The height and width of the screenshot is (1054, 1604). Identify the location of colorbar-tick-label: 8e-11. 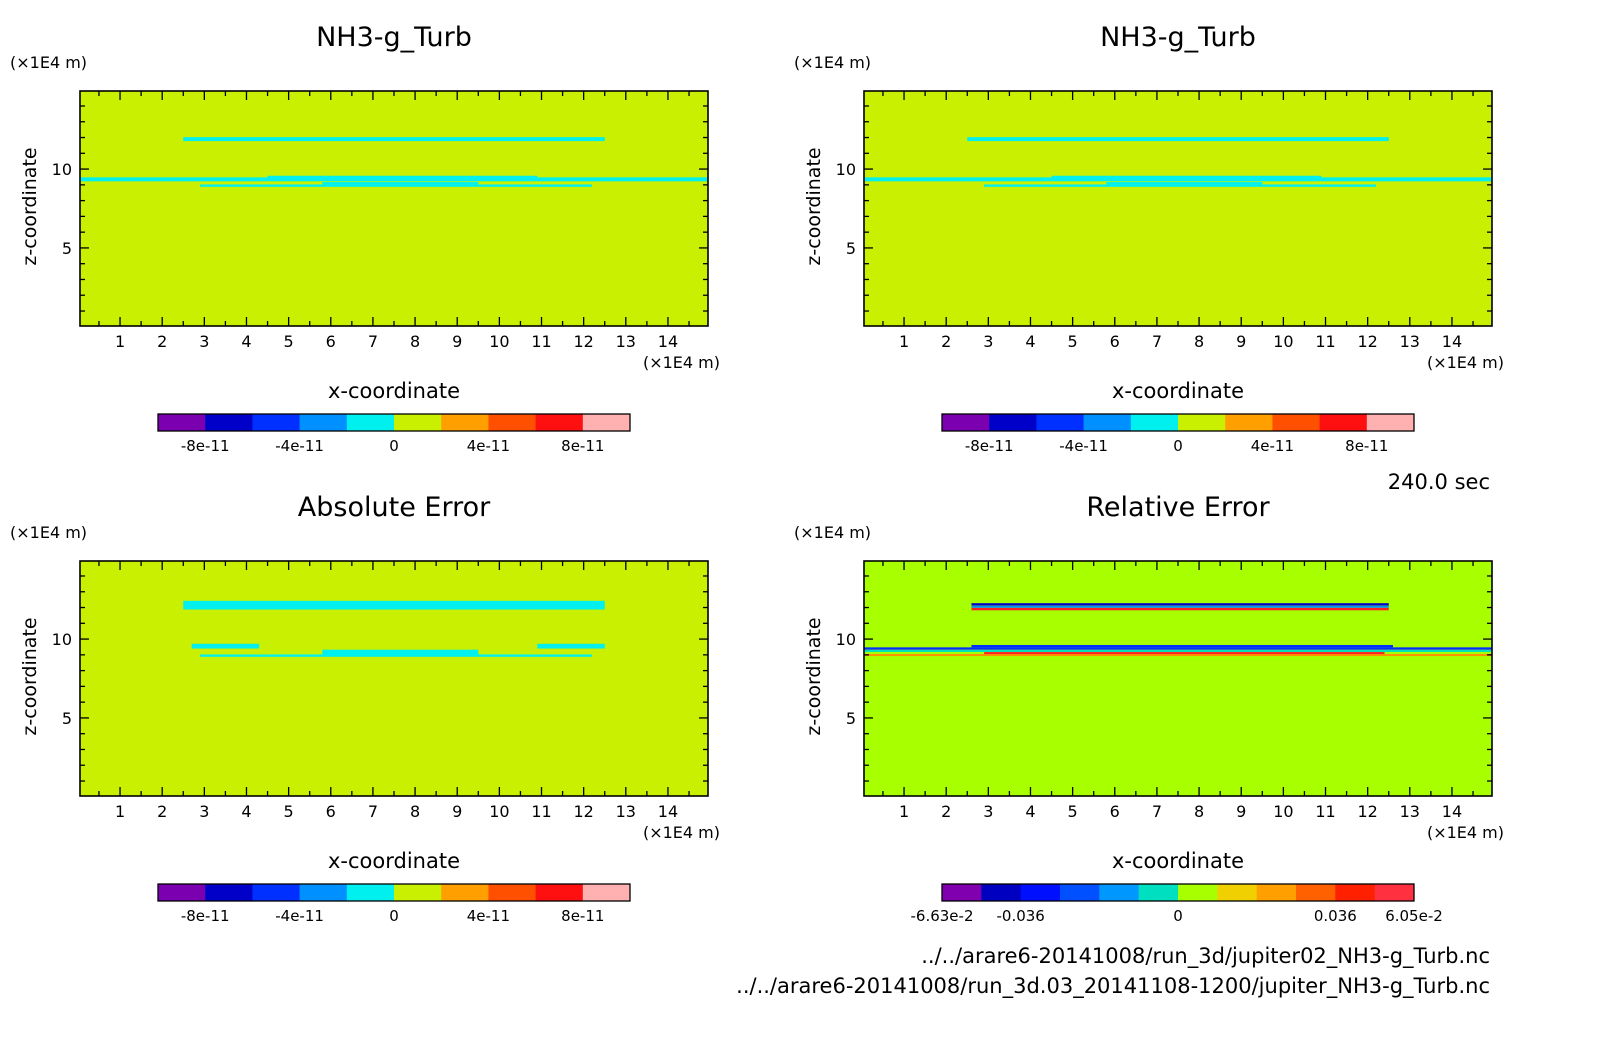
(582, 916).